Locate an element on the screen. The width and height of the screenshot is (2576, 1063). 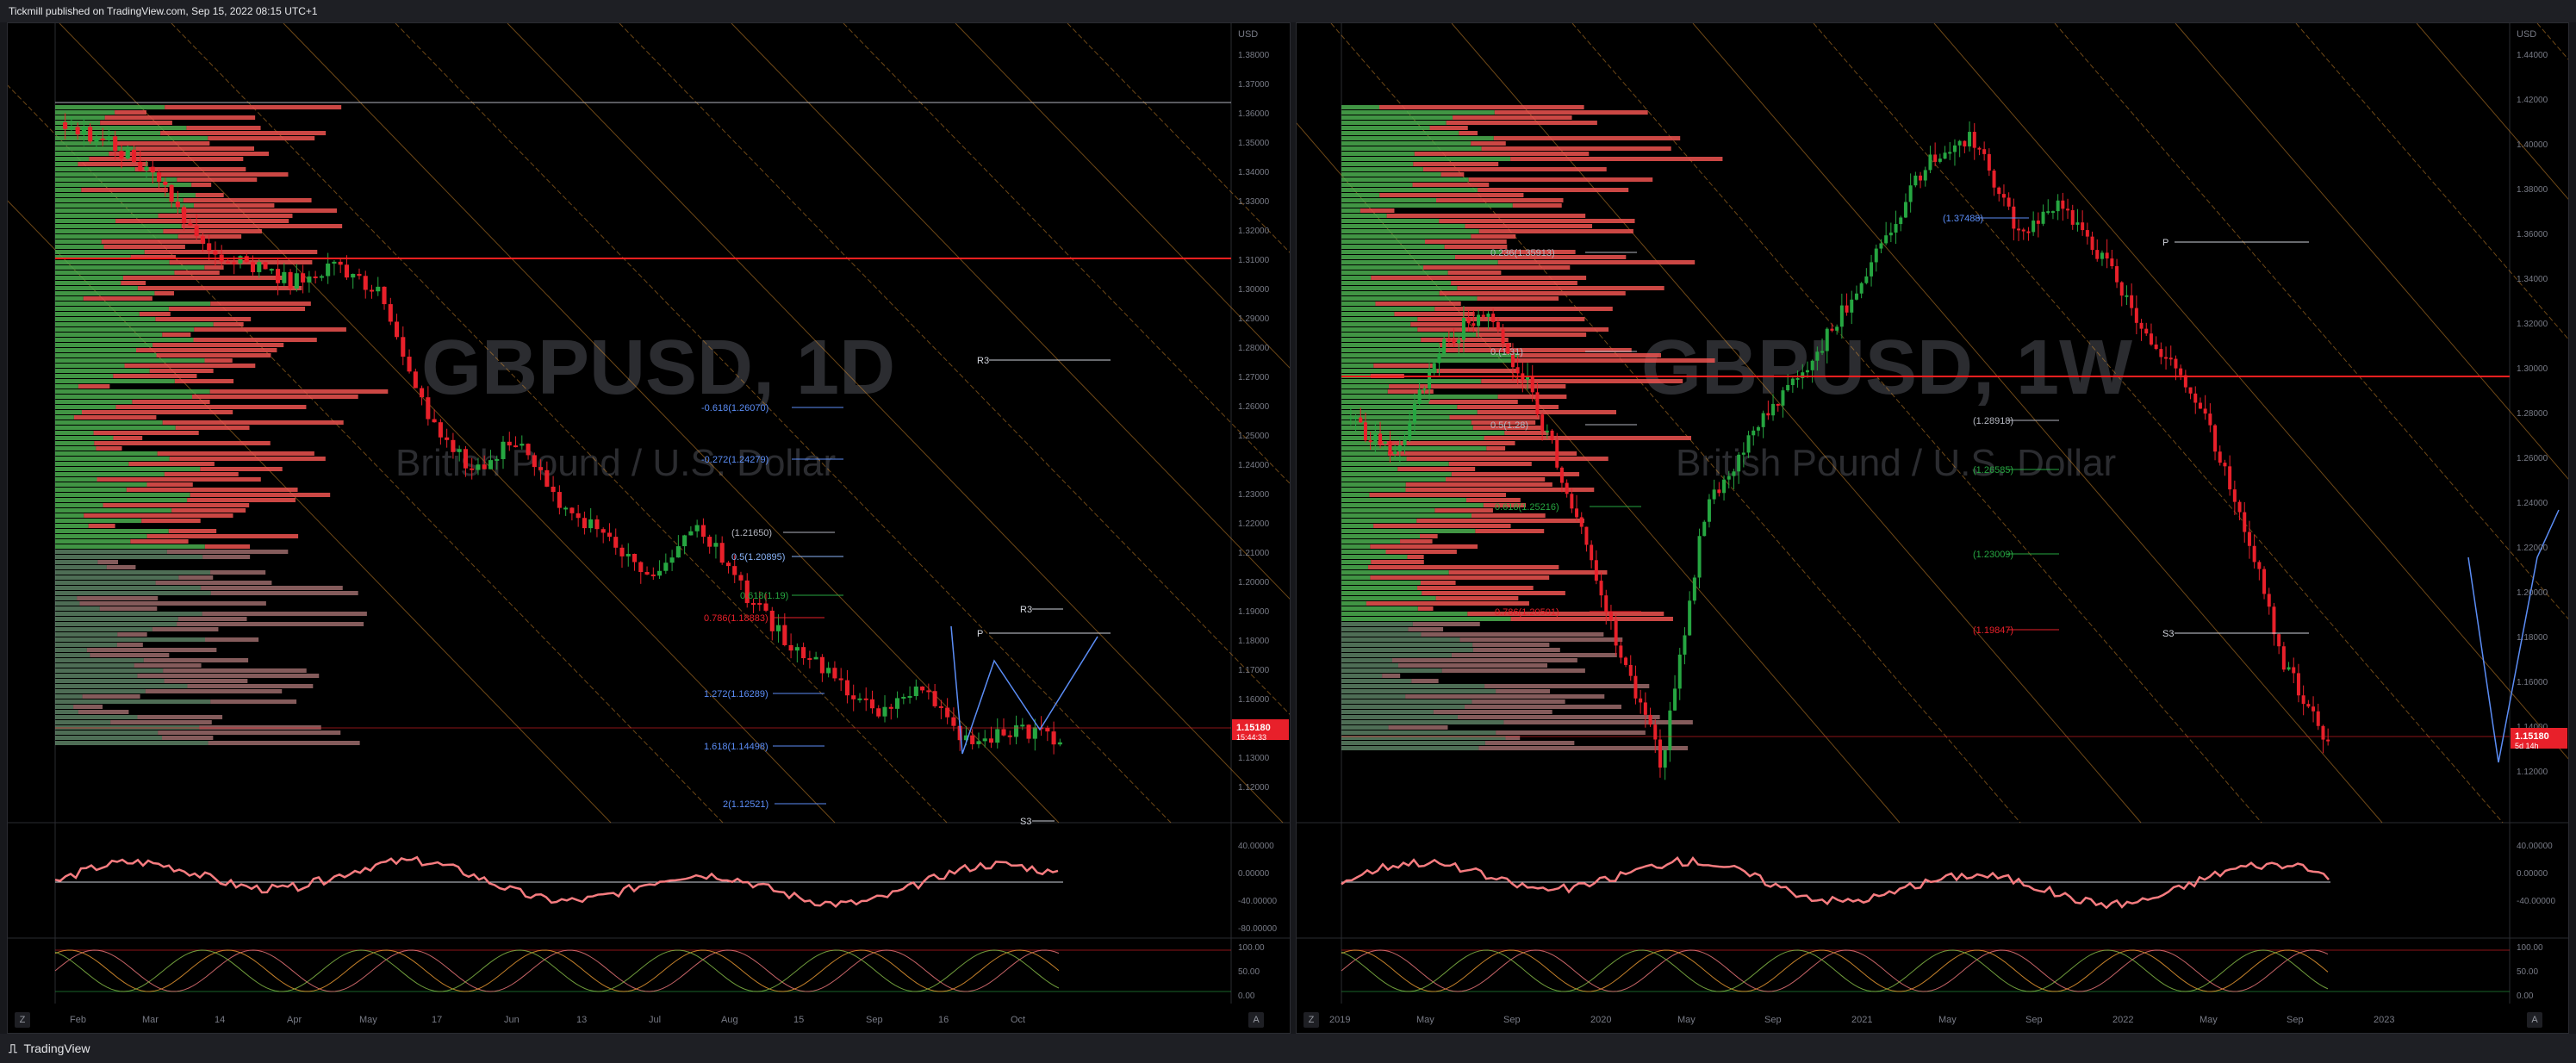
price-tick: 1.24000 is located at coordinates (1254, 465).